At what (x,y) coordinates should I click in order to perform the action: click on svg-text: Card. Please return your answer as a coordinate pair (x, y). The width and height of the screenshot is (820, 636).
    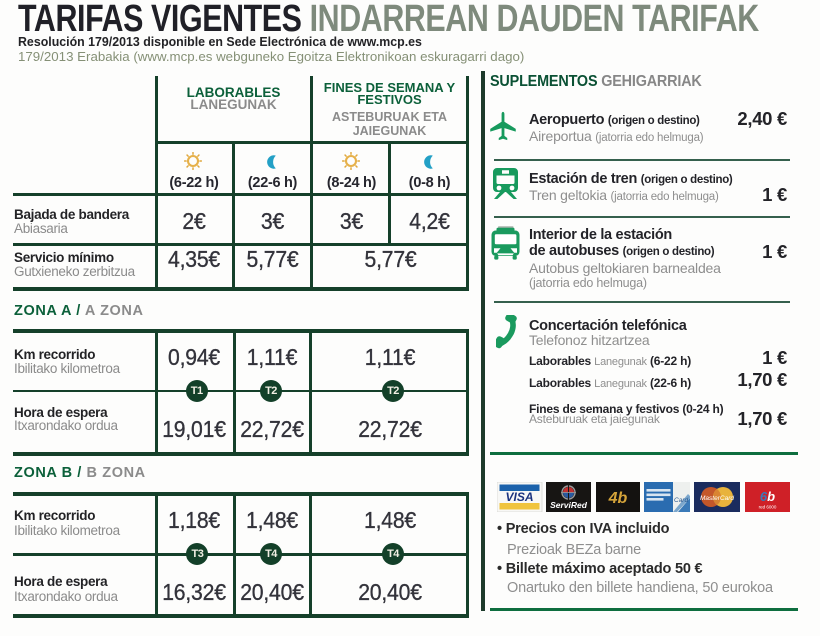
    Looking at the image, I should click on (681, 500).